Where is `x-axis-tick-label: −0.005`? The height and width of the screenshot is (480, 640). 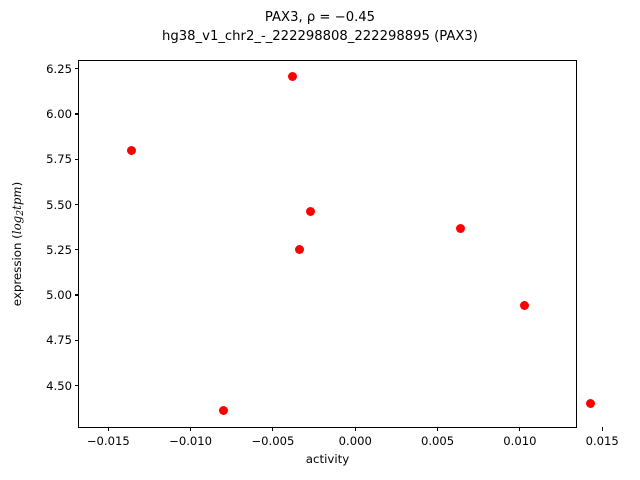 x-axis-tick-label: −0.005 is located at coordinates (273, 441).